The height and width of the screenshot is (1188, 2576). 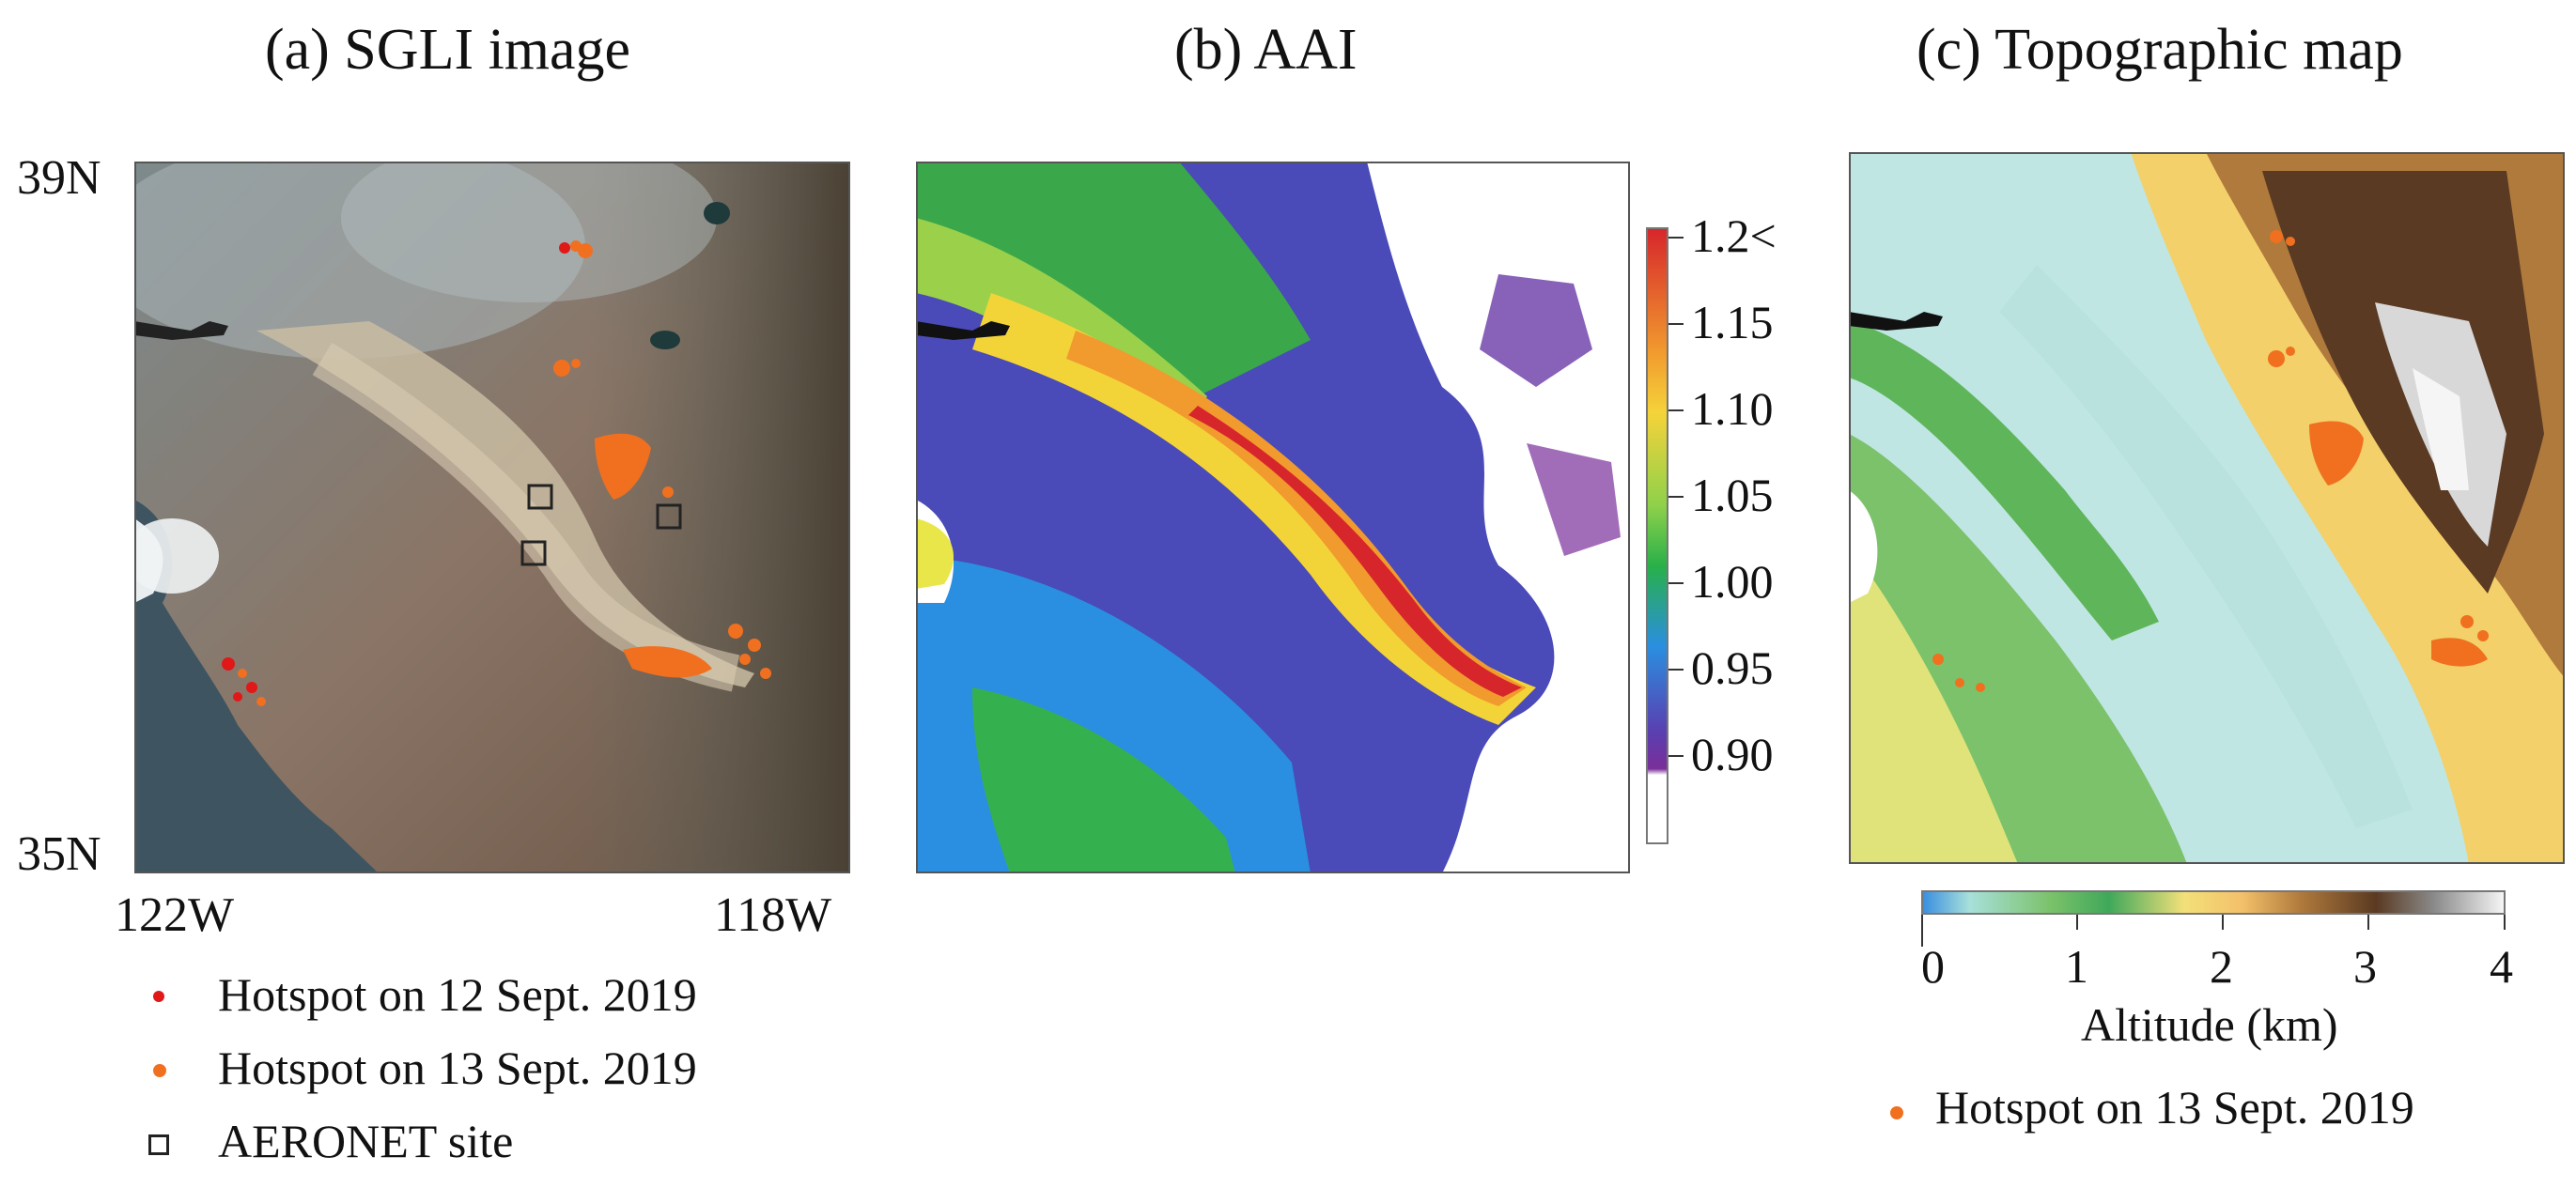 I want to click on panel-b-title: (b) AAI, so click(x=1266, y=50).